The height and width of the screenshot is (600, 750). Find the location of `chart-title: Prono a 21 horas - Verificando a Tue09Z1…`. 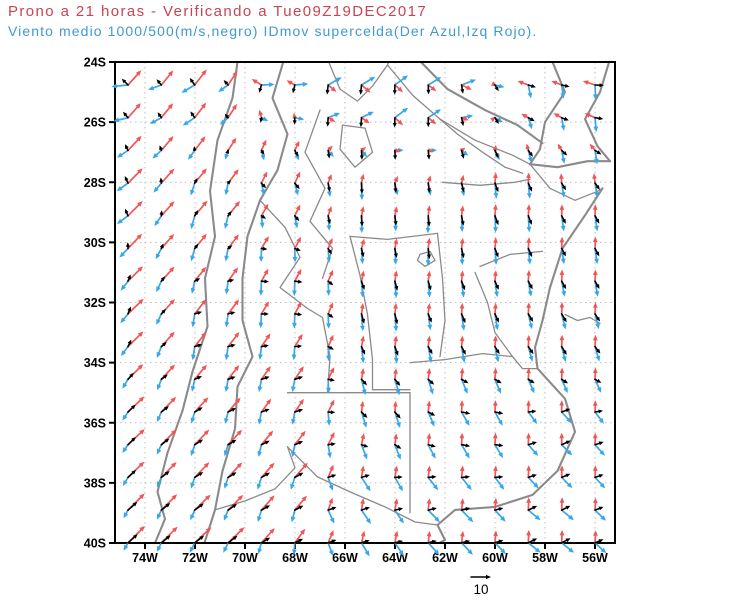

chart-title: Prono a 21 horas - Verificando a Tue09Z1… is located at coordinates (218, 11).